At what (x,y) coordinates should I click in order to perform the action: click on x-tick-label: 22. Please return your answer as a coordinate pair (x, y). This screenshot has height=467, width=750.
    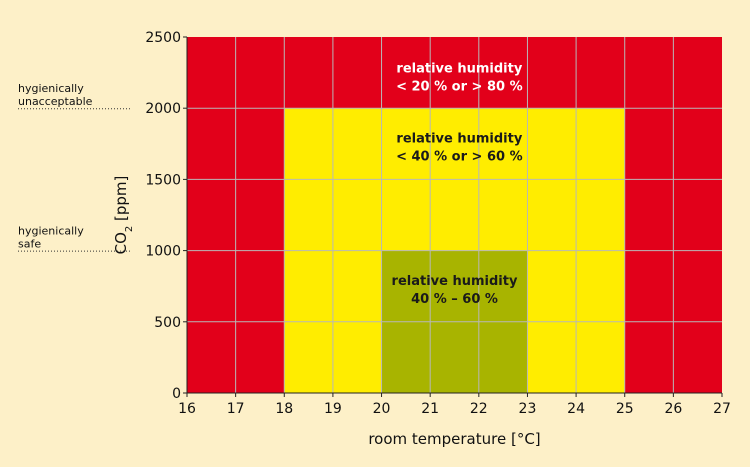
    Looking at the image, I should click on (479, 409).